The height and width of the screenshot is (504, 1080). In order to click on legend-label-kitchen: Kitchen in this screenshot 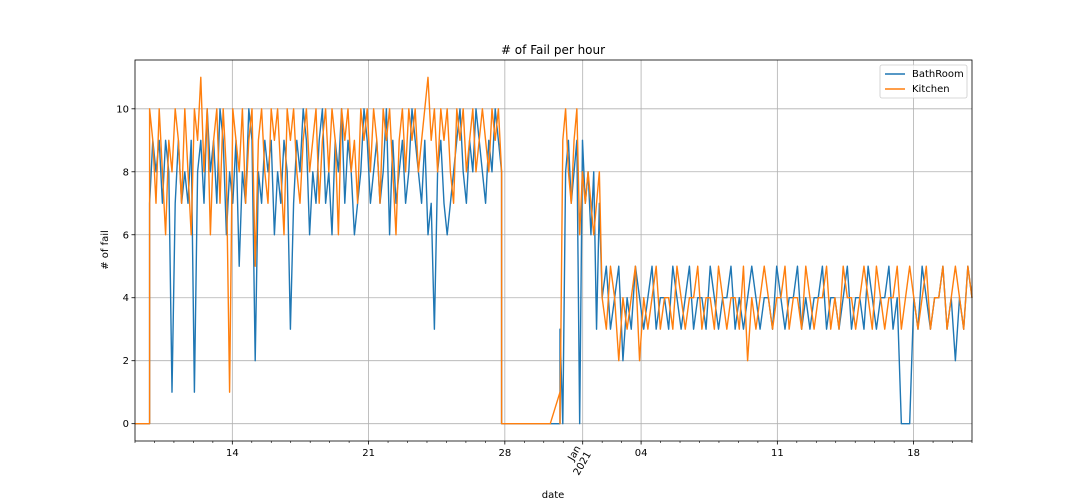, I will do `click(931, 89)`.